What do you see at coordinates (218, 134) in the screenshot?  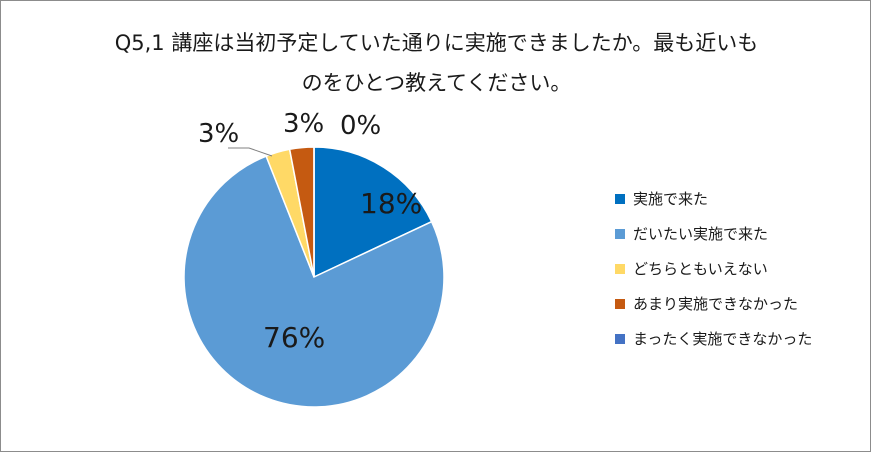 I see `data-label-2: 3%` at bounding box center [218, 134].